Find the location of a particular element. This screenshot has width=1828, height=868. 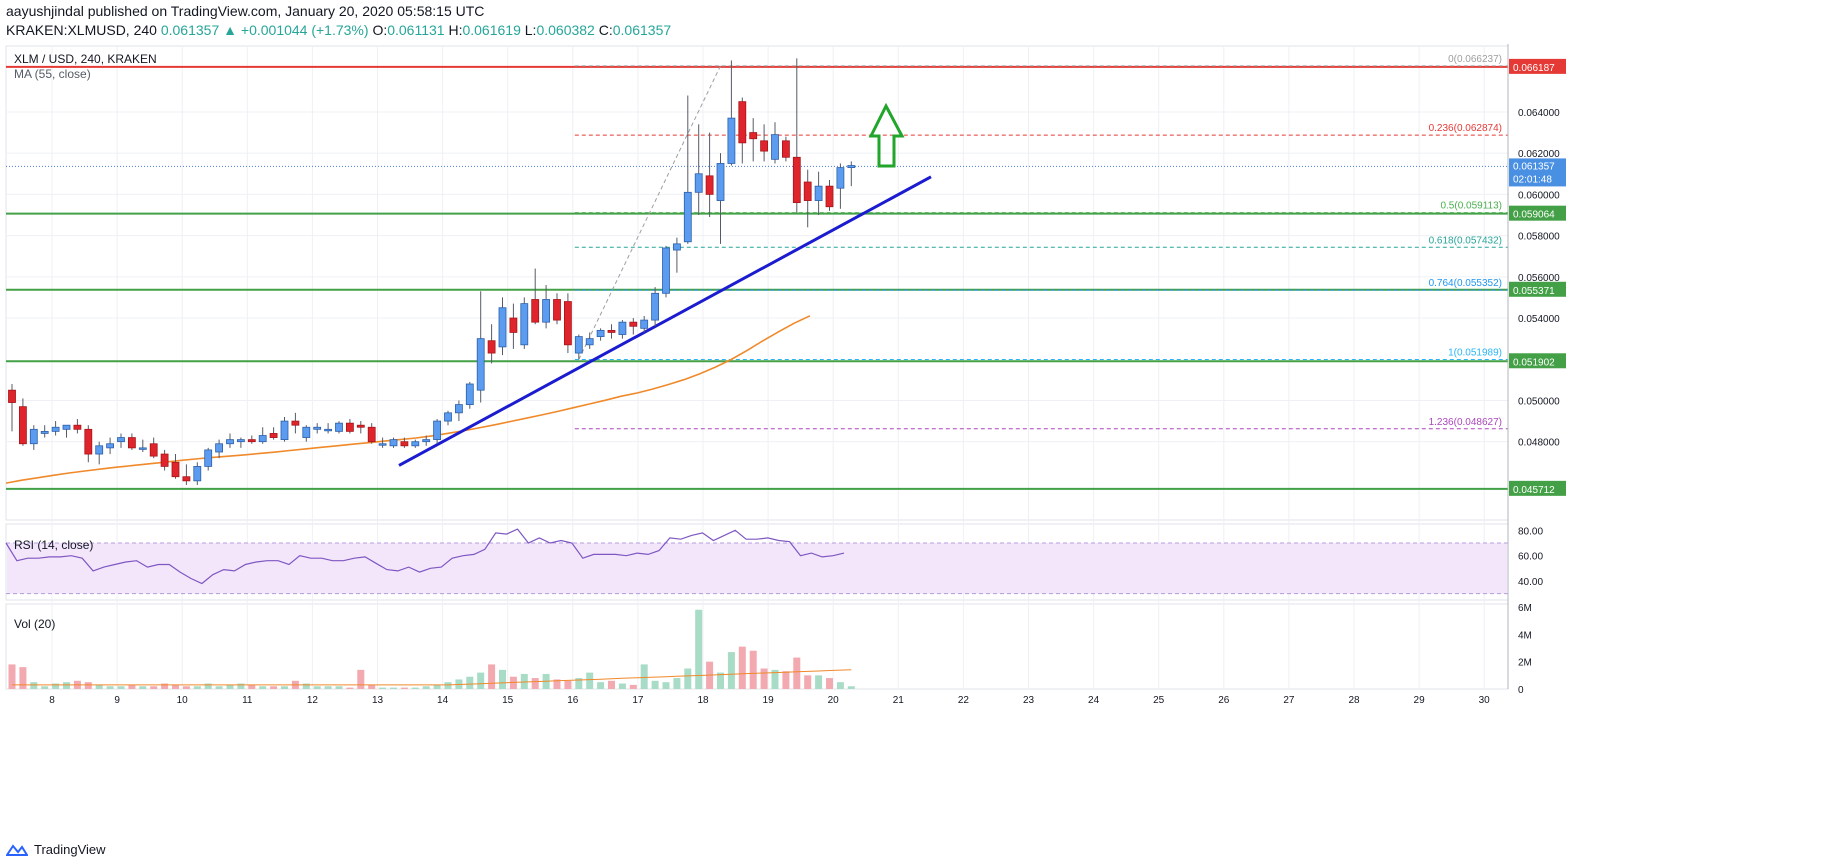

close-value: 0.061357 is located at coordinates (642, 30).